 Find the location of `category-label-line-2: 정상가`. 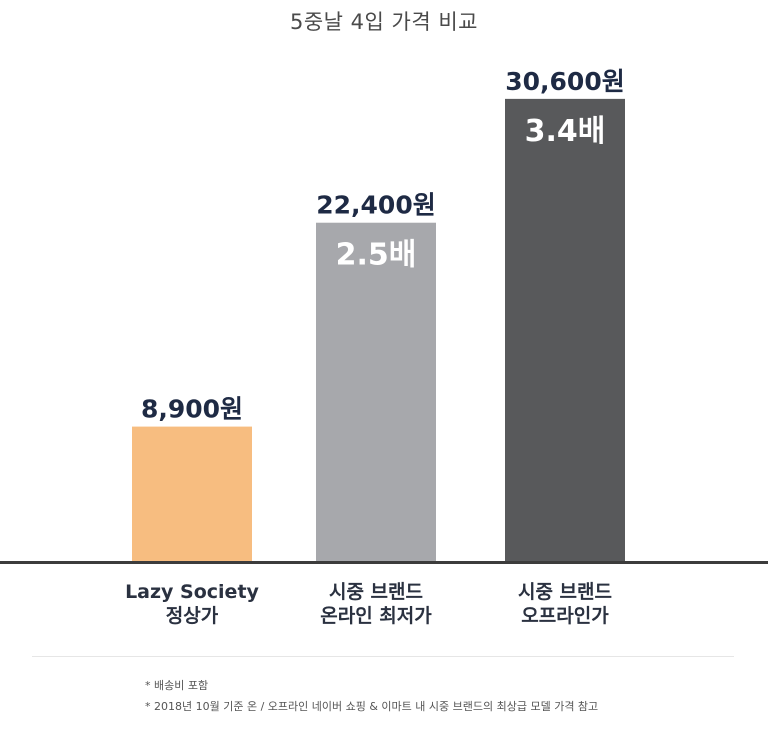

category-label-line-2: 정상가 is located at coordinates (192, 616).